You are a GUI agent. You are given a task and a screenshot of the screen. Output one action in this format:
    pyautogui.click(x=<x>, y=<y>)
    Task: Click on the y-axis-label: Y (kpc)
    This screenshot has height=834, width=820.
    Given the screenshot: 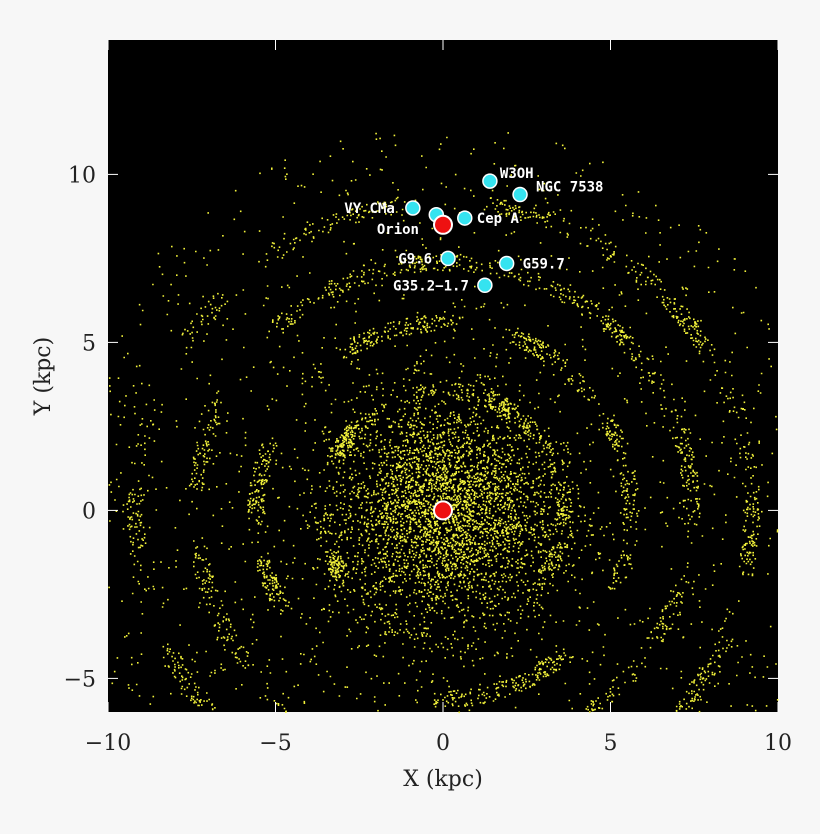 What is the action you would take?
    pyautogui.click(x=43, y=376)
    